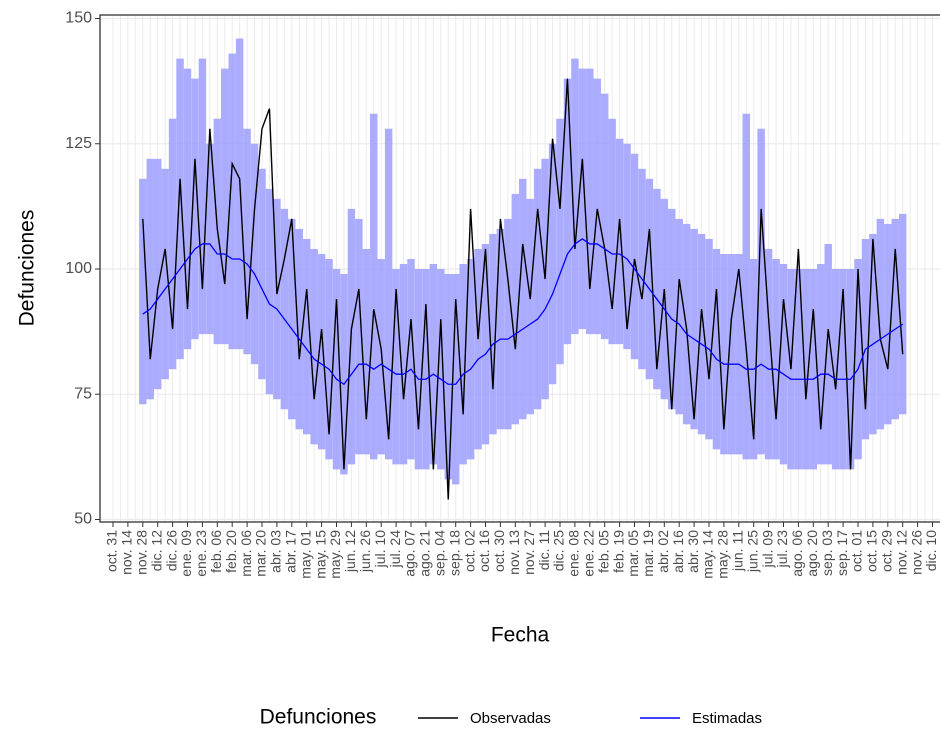 This screenshot has height=731, width=940. What do you see at coordinates (484, 551) in the screenshot?
I see `x-tick-label: oct. 16` at bounding box center [484, 551].